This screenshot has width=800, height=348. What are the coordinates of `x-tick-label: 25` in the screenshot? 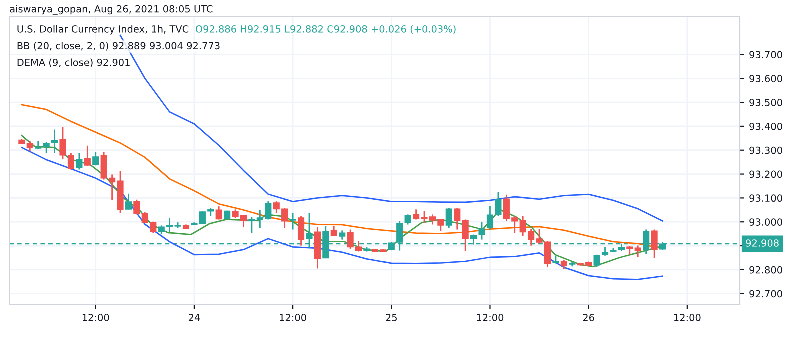 It's located at (391, 318).